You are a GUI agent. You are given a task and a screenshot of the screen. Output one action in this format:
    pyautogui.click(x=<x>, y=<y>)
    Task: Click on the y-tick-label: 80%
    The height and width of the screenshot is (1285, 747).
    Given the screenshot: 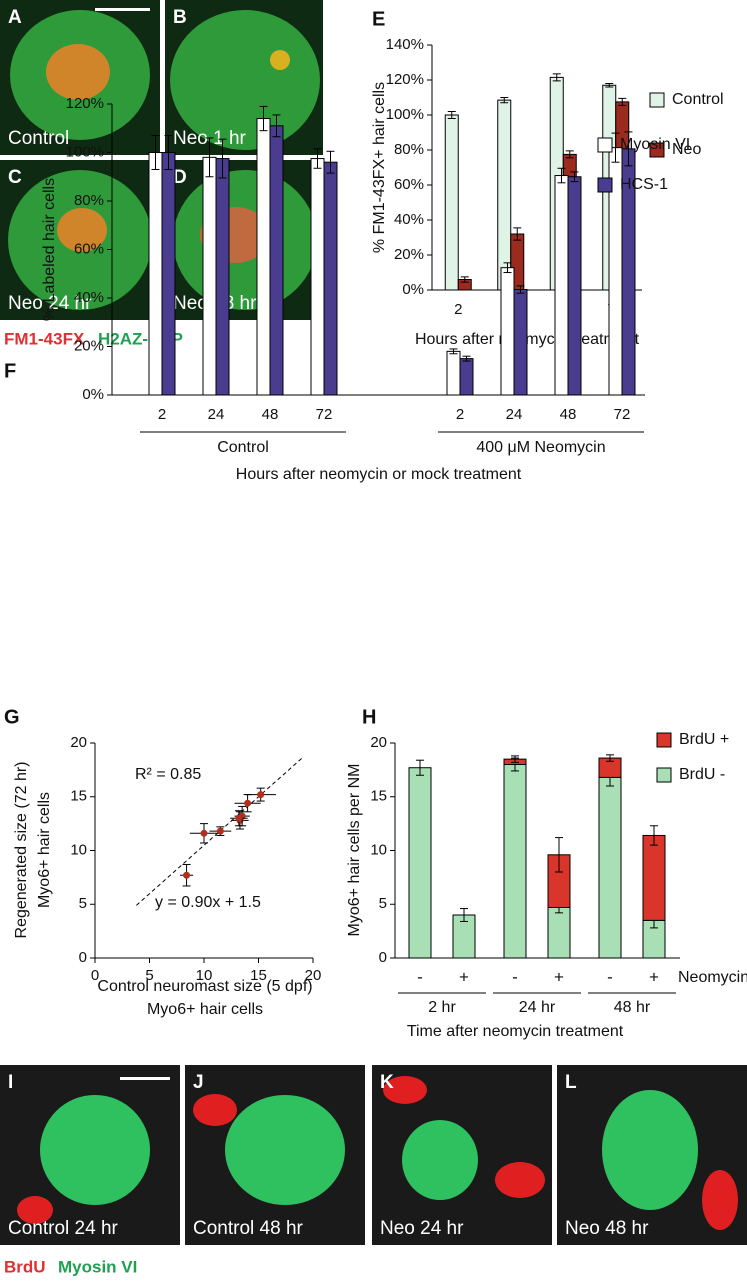 What is the action you would take?
    pyautogui.click(x=409, y=149)
    